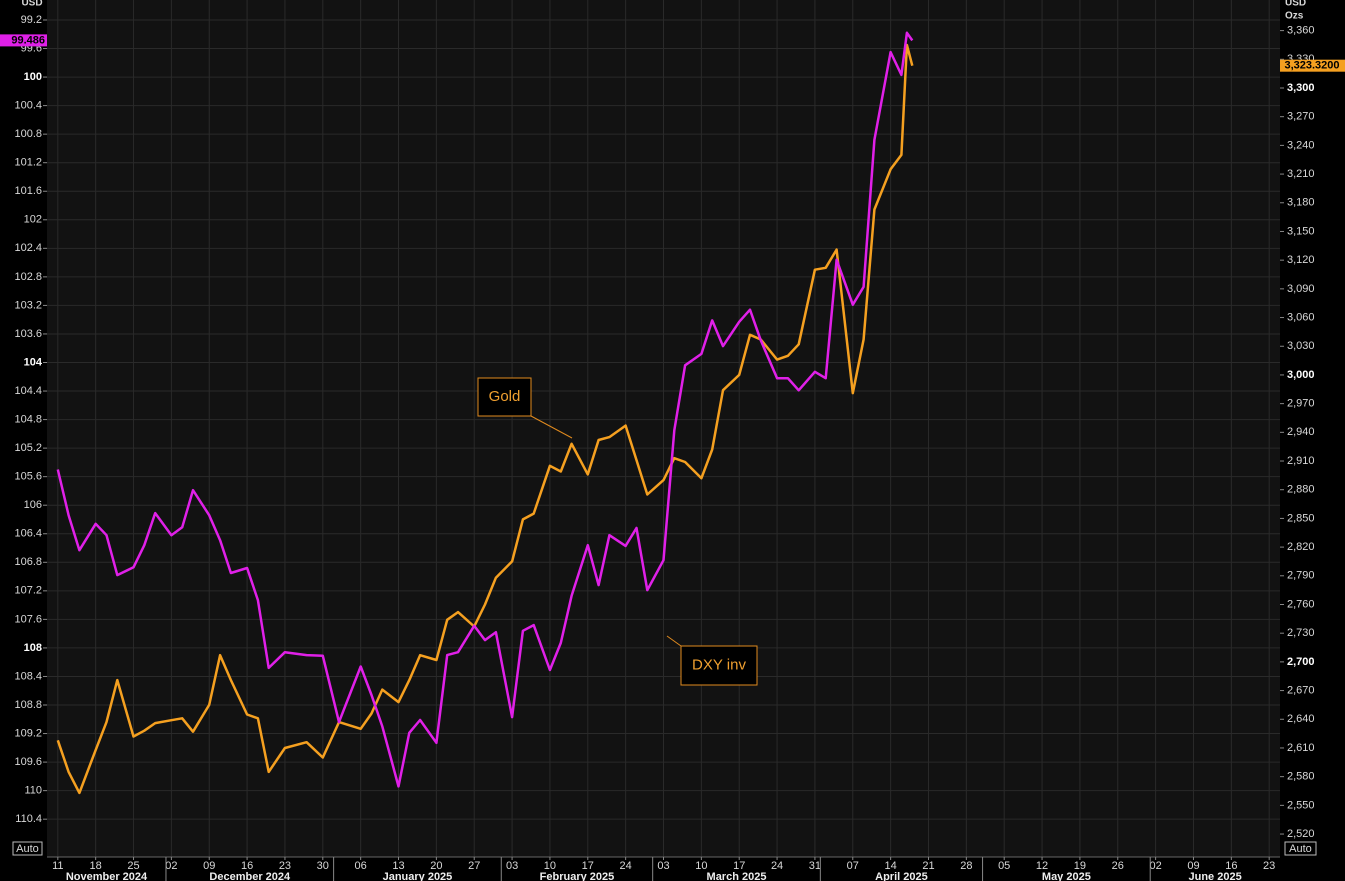 This screenshot has width=1345, height=881. I want to click on y2-tick-label: 2,970, so click(1301, 404).